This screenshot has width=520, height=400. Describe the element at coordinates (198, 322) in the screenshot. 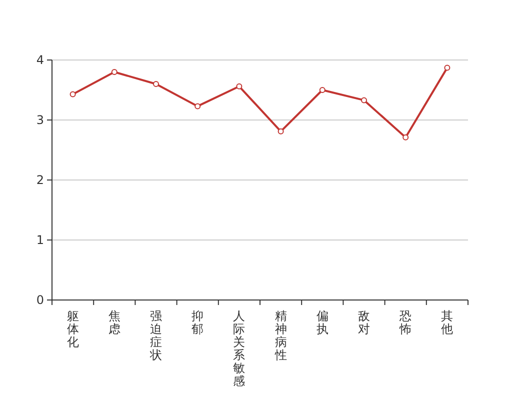

I see `x-tick-label: 抑郁` at that location.